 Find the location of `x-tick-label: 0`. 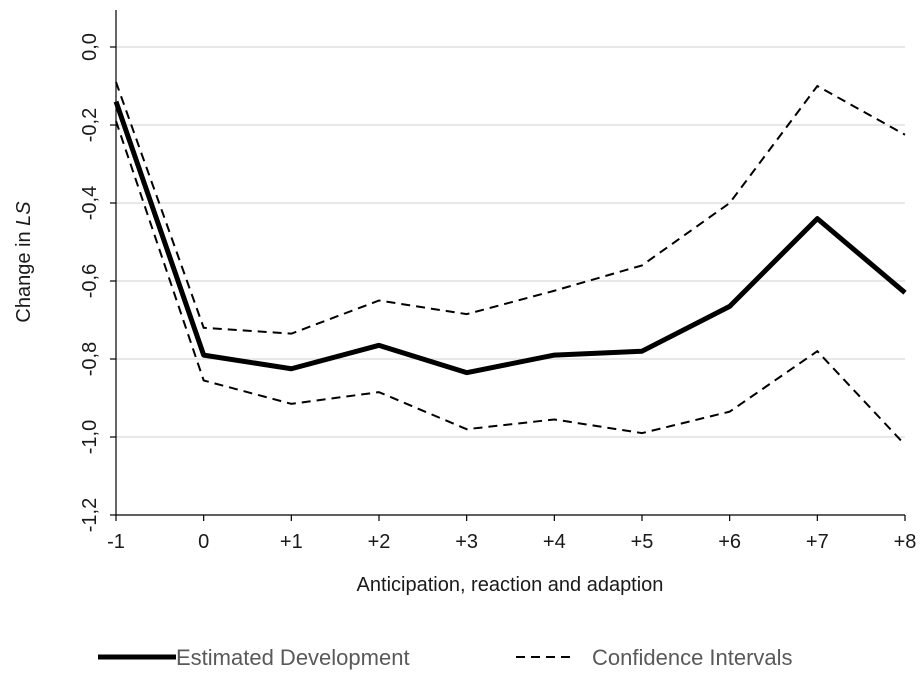

x-tick-label: 0 is located at coordinates (203, 542).